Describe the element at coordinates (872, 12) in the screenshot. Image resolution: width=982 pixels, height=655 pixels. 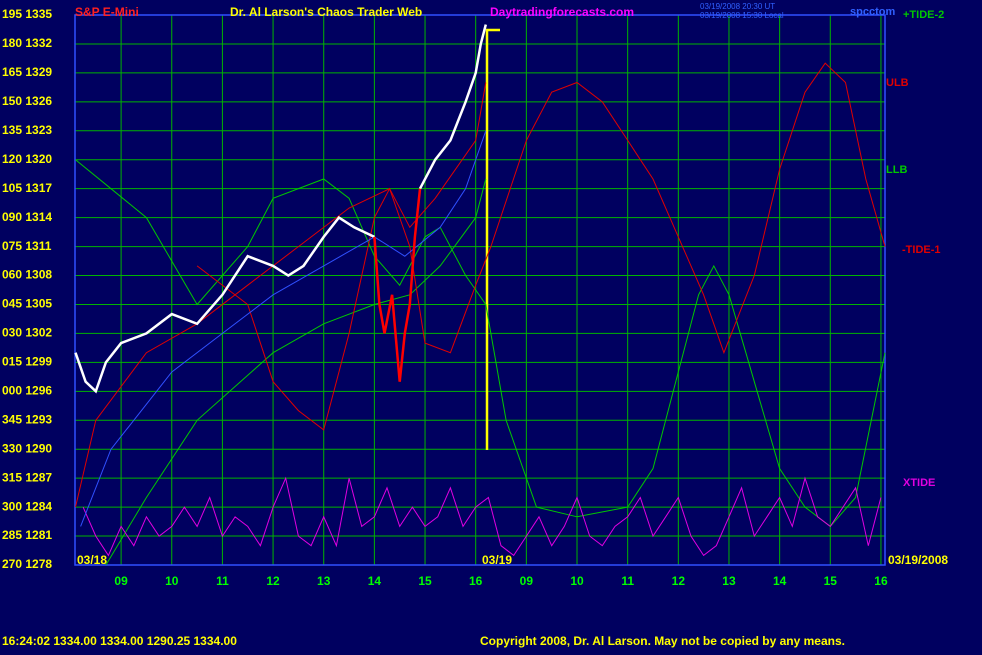
I see `corner-label: spcctom` at that location.